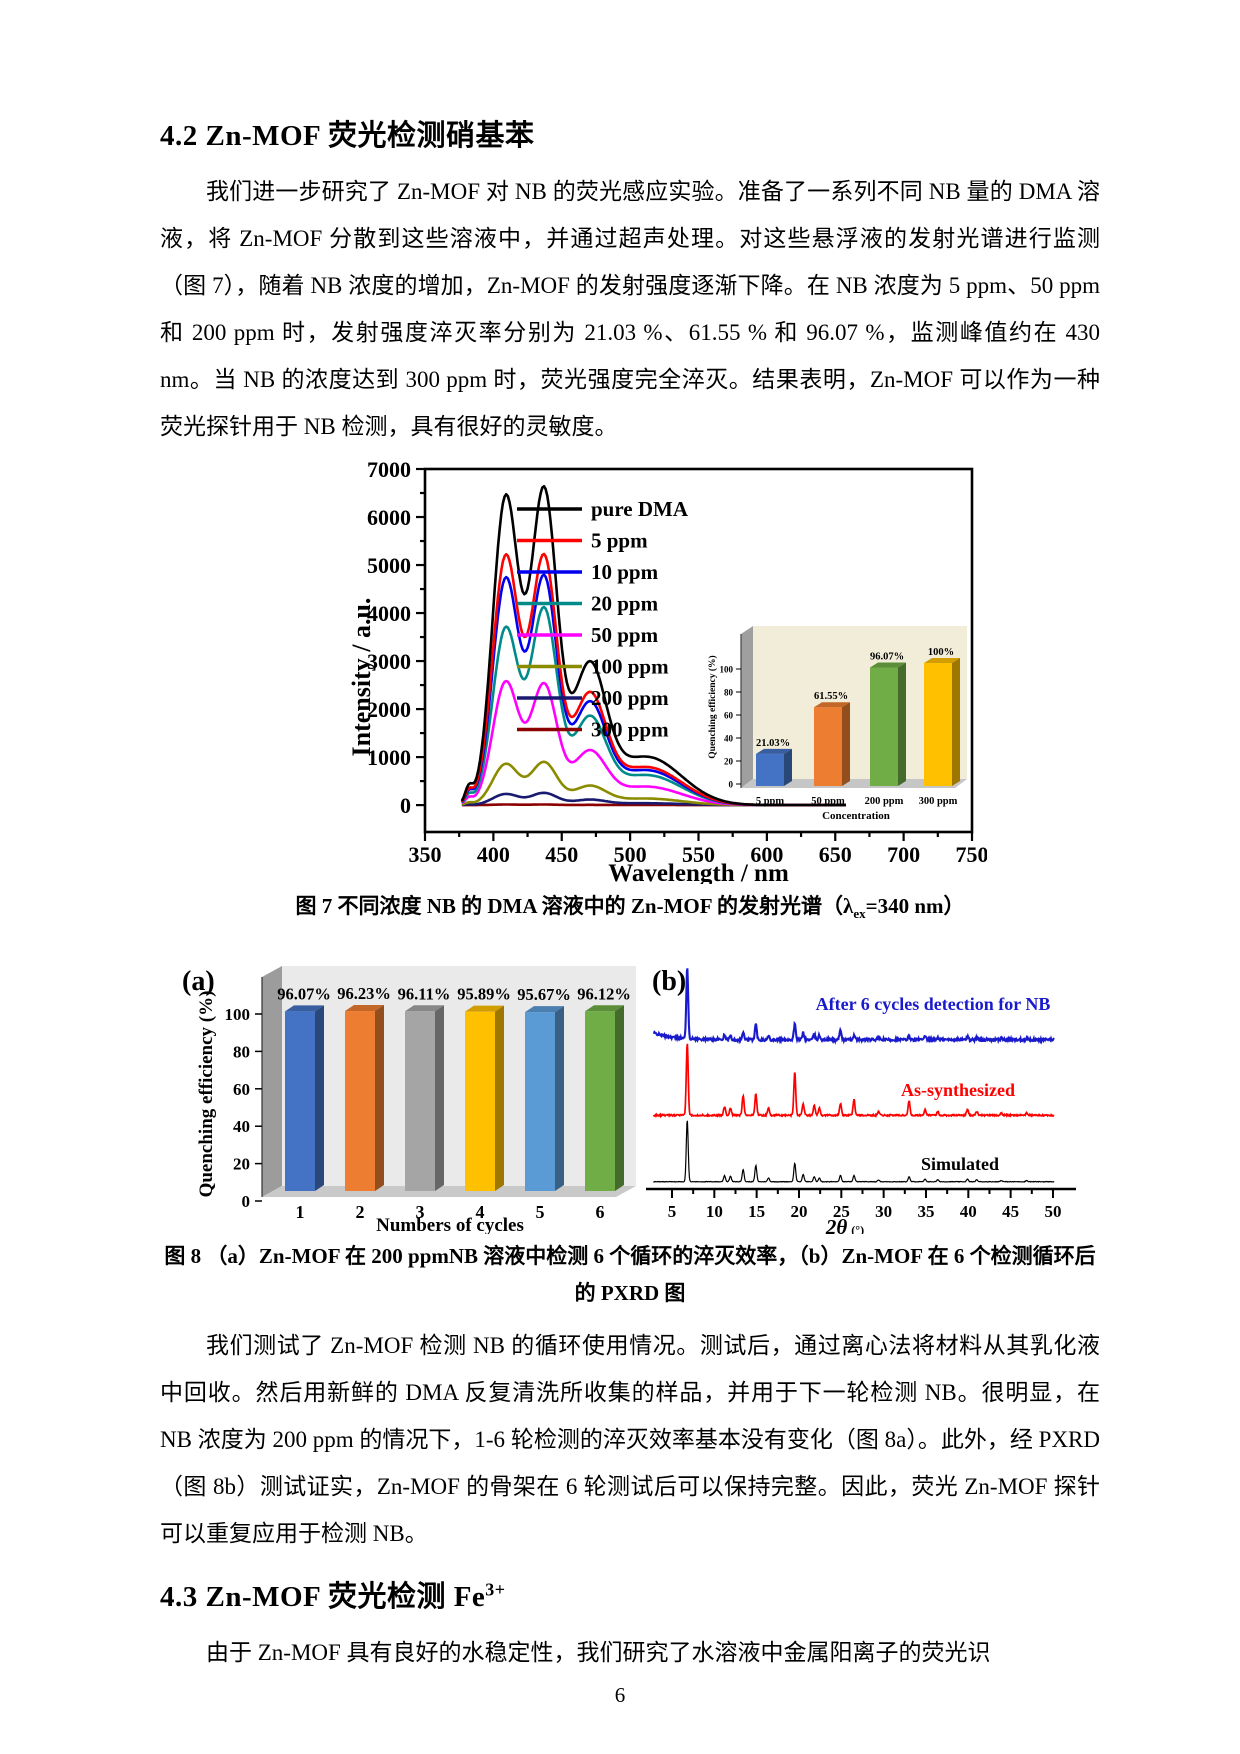 The height and width of the screenshot is (1754, 1240). What do you see at coordinates (756, 1211) in the screenshot?
I see `svg-text: 15` at bounding box center [756, 1211].